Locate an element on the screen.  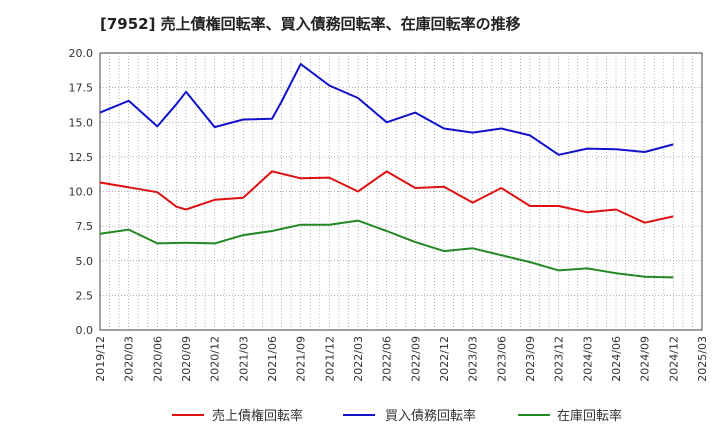
y-tick-label: 17.5 is located at coordinates (81, 88).